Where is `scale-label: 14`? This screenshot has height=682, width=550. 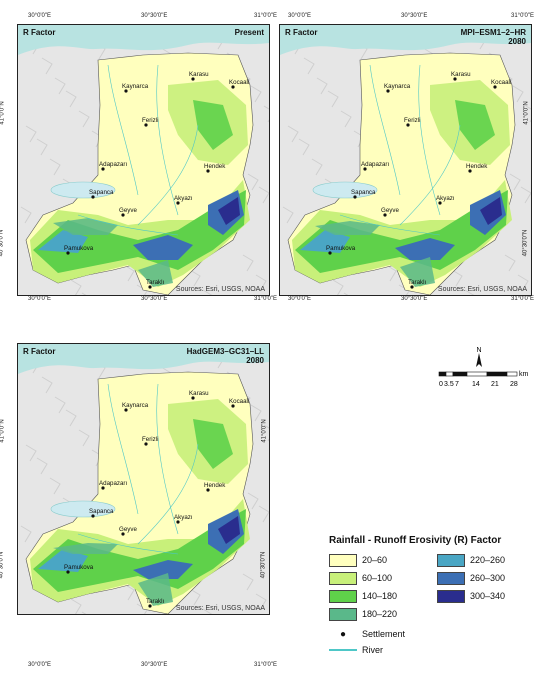
scale-label: 14 is located at coordinates (476, 384).